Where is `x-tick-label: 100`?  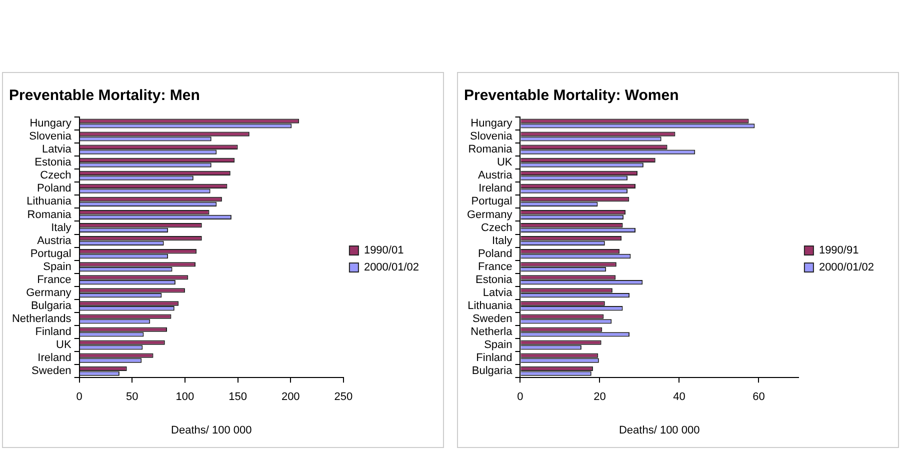 x-tick-label: 100 is located at coordinates (185, 397).